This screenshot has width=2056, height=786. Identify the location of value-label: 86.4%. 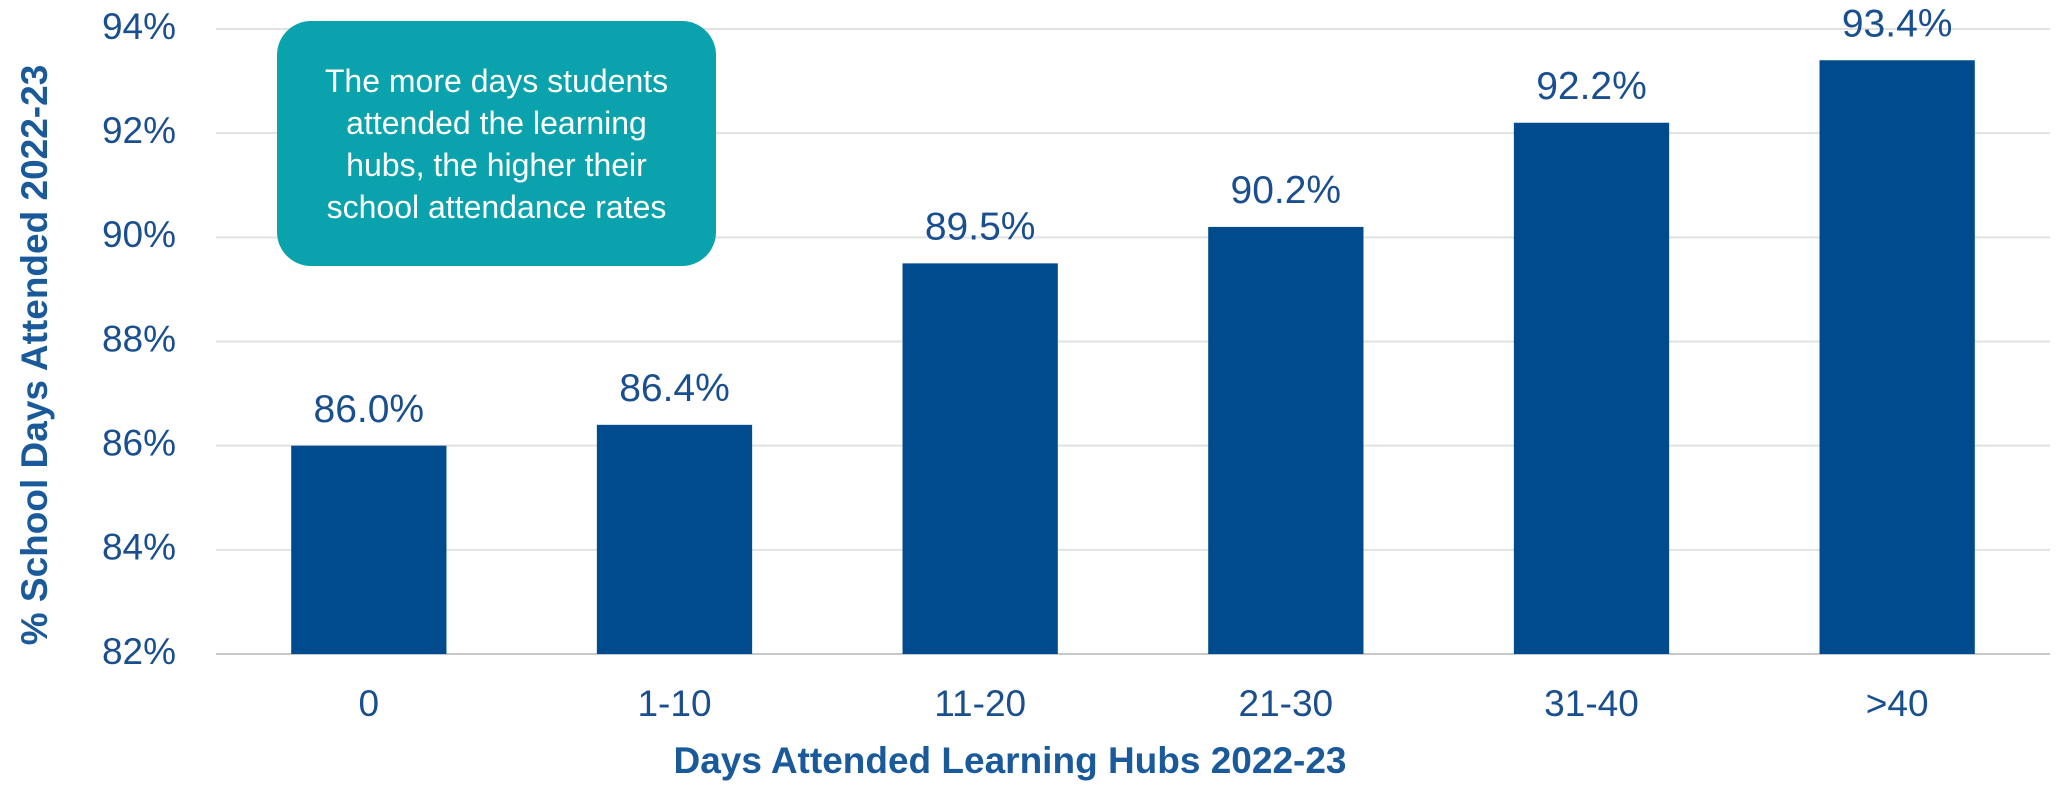
(674, 388).